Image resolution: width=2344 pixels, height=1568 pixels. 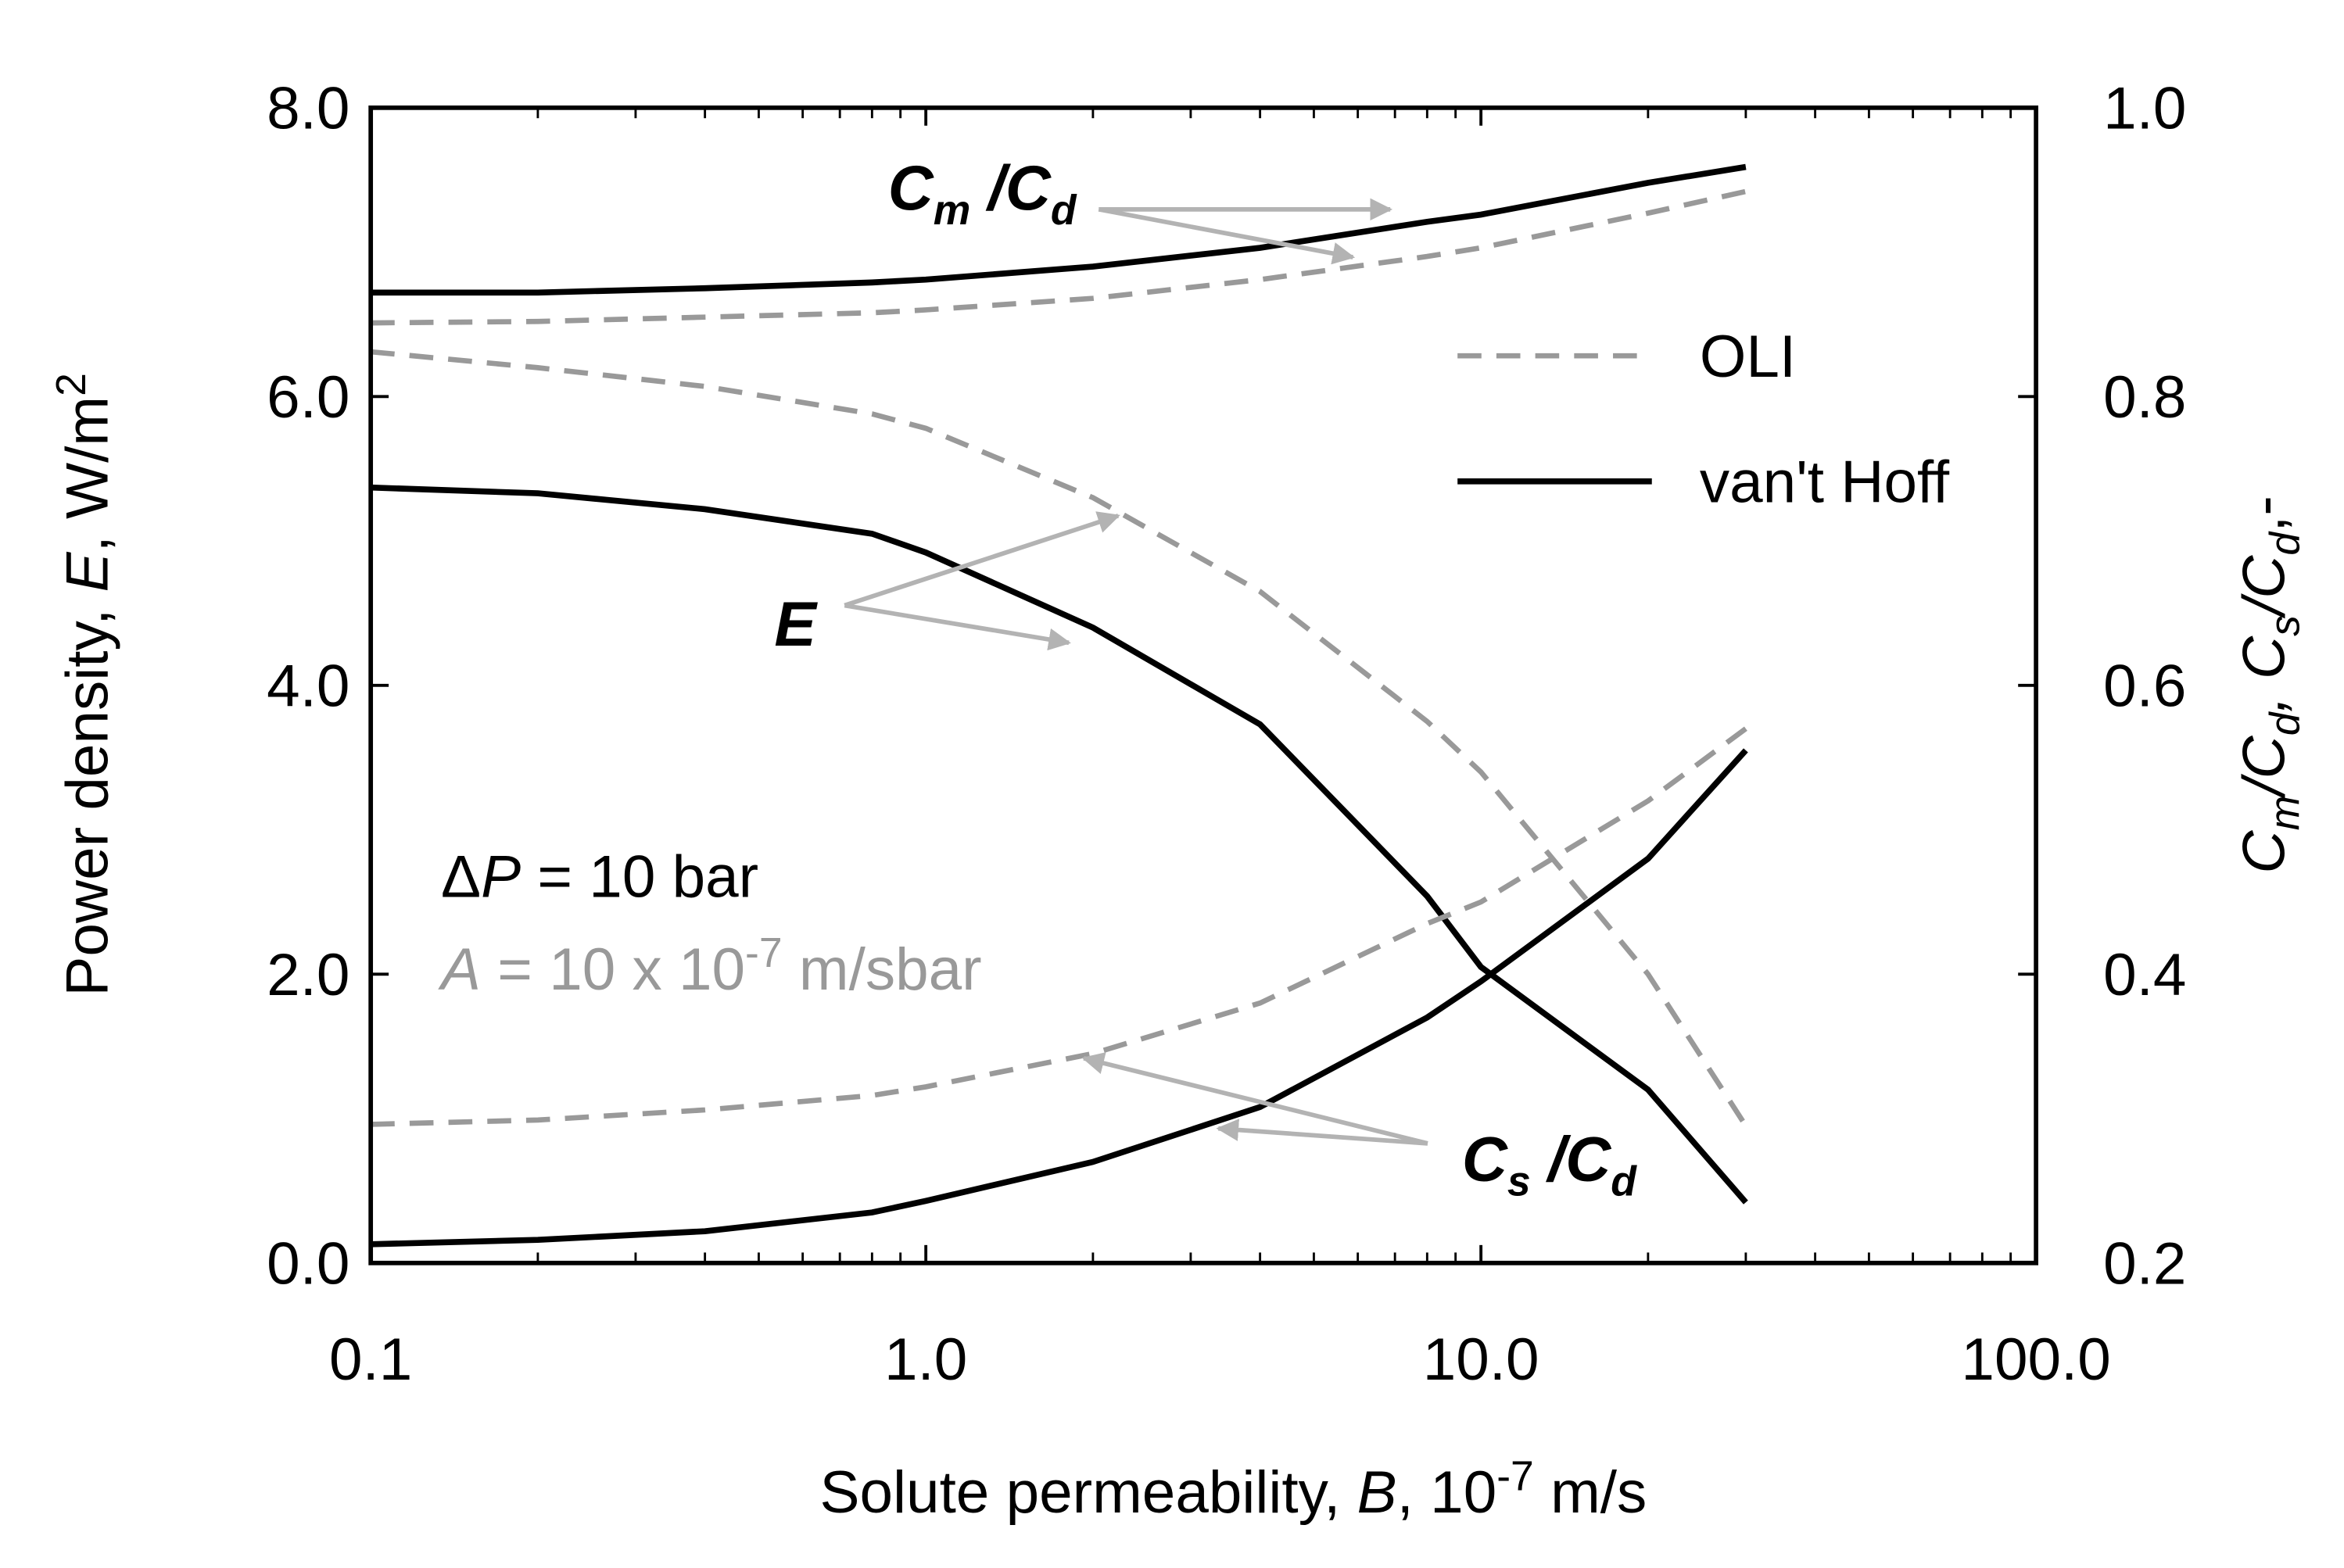 What do you see at coordinates (710, 966) in the screenshot?
I see `permeability-annotation: A = 10 x 10-7 m/sbar` at bounding box center [710, 966].